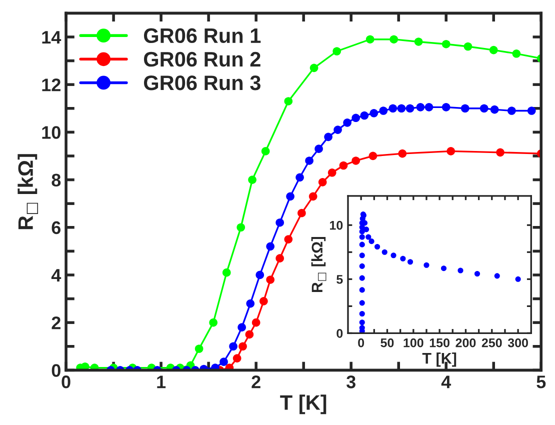 The image size is (555, 425). What do you see at coordinates (161, 382) in the screenshot?
I see `x-tick-label: 1` at bounding box center [161, 382].